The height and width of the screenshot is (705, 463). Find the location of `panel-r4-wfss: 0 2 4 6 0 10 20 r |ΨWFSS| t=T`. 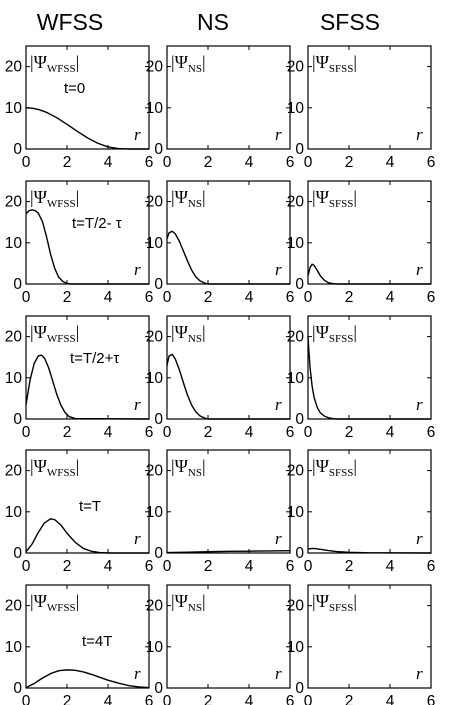

panel-r4-wfss: 0 2 4 6 0 10 20 r |ΨWFSS| t=T is located at coordinates (79, 512).